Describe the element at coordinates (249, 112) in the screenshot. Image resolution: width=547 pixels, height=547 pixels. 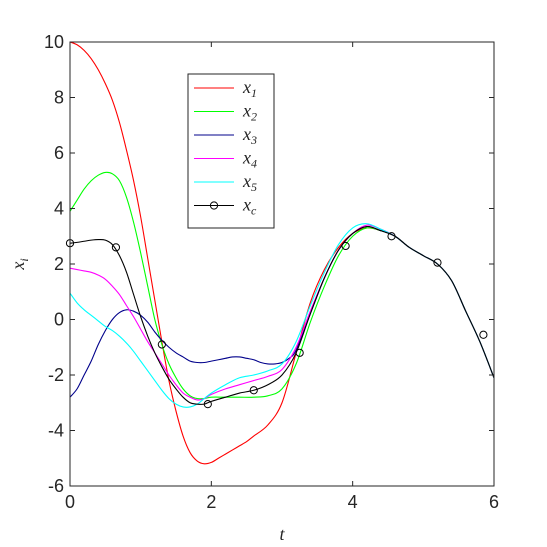
I see `legend-label-x2: x2` at that location.